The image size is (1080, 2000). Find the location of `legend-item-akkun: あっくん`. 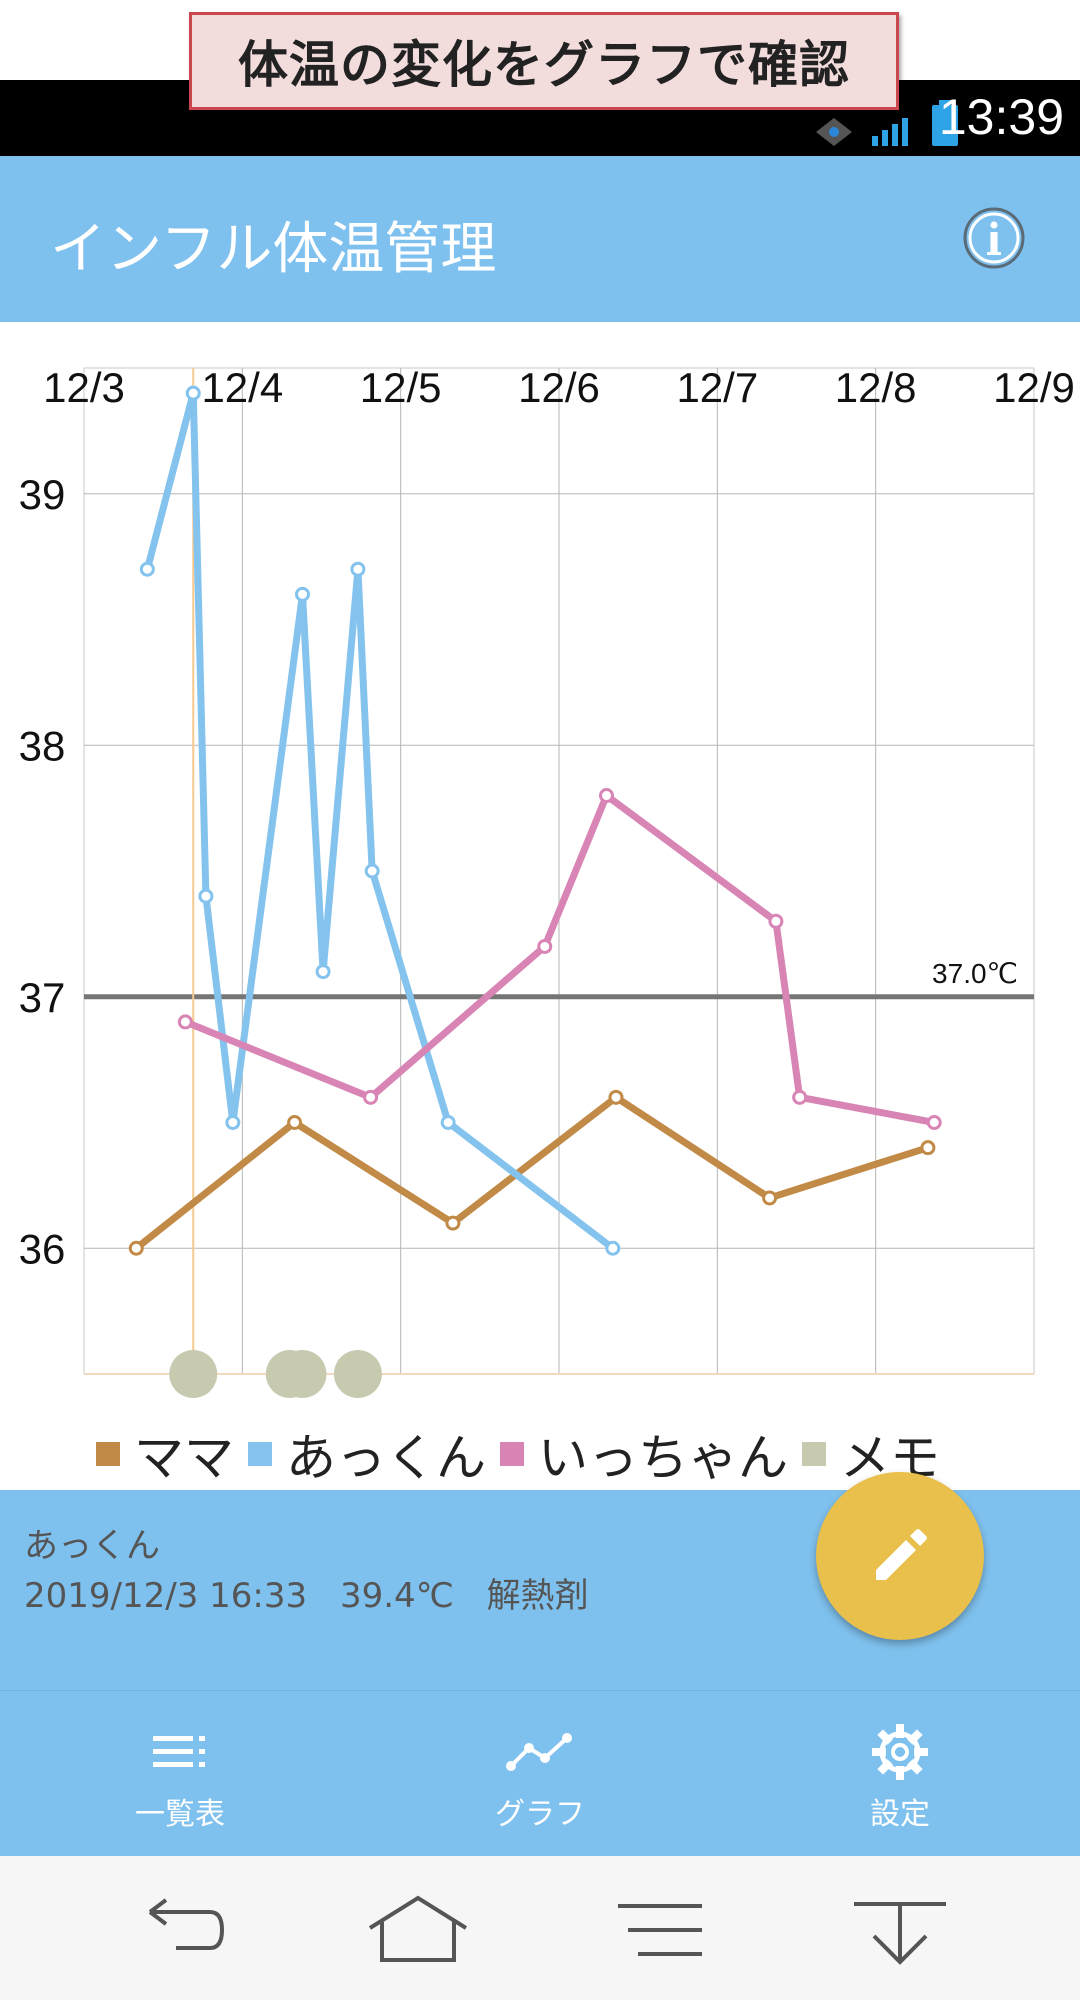

legend-item-akkun: あっくん is located at coordinates (367, 1454).